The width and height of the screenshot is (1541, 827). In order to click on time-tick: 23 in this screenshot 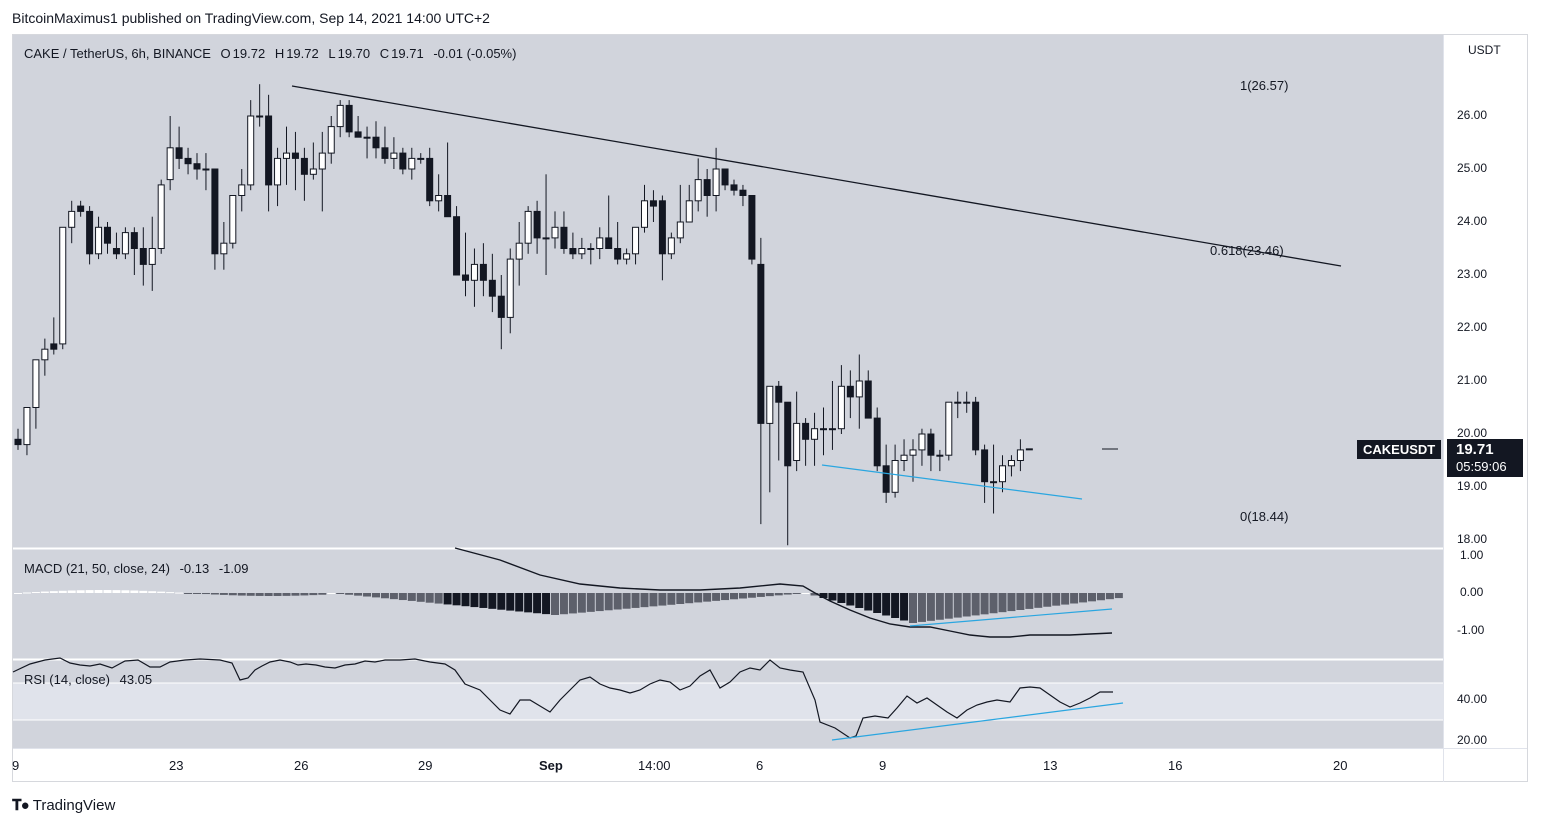, I will do `click(176, 765)`.